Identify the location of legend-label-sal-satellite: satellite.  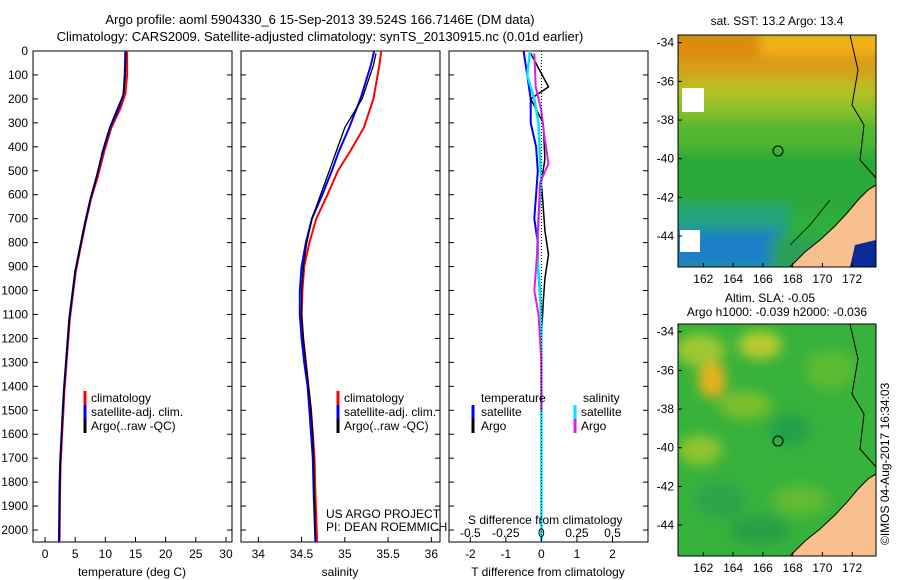
(601, 412).